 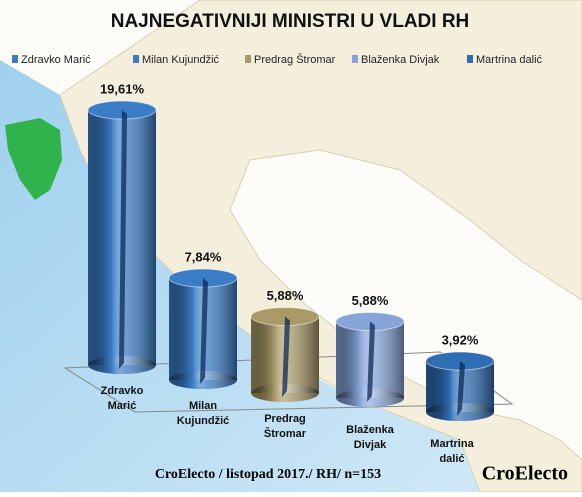 I want to click on legend-label: Milan Kujundžić, so click(x=181, y=60).